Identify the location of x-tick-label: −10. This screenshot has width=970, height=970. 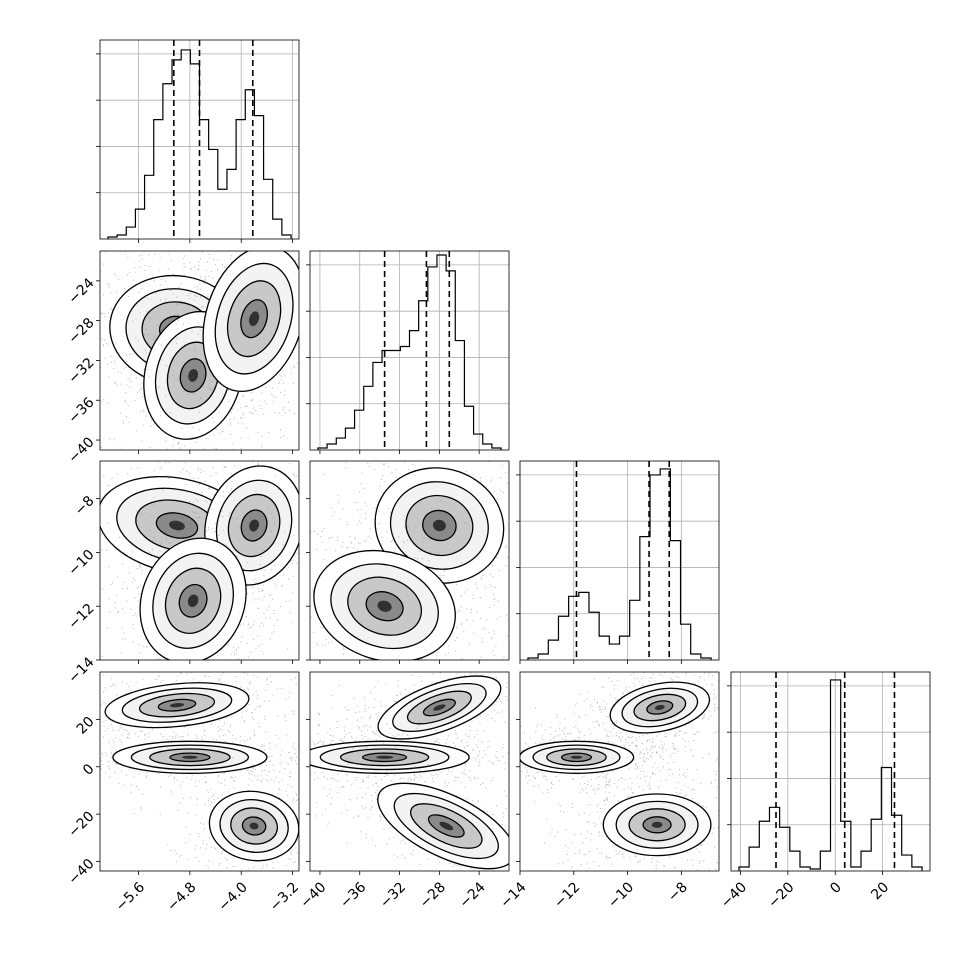
(621, 895).